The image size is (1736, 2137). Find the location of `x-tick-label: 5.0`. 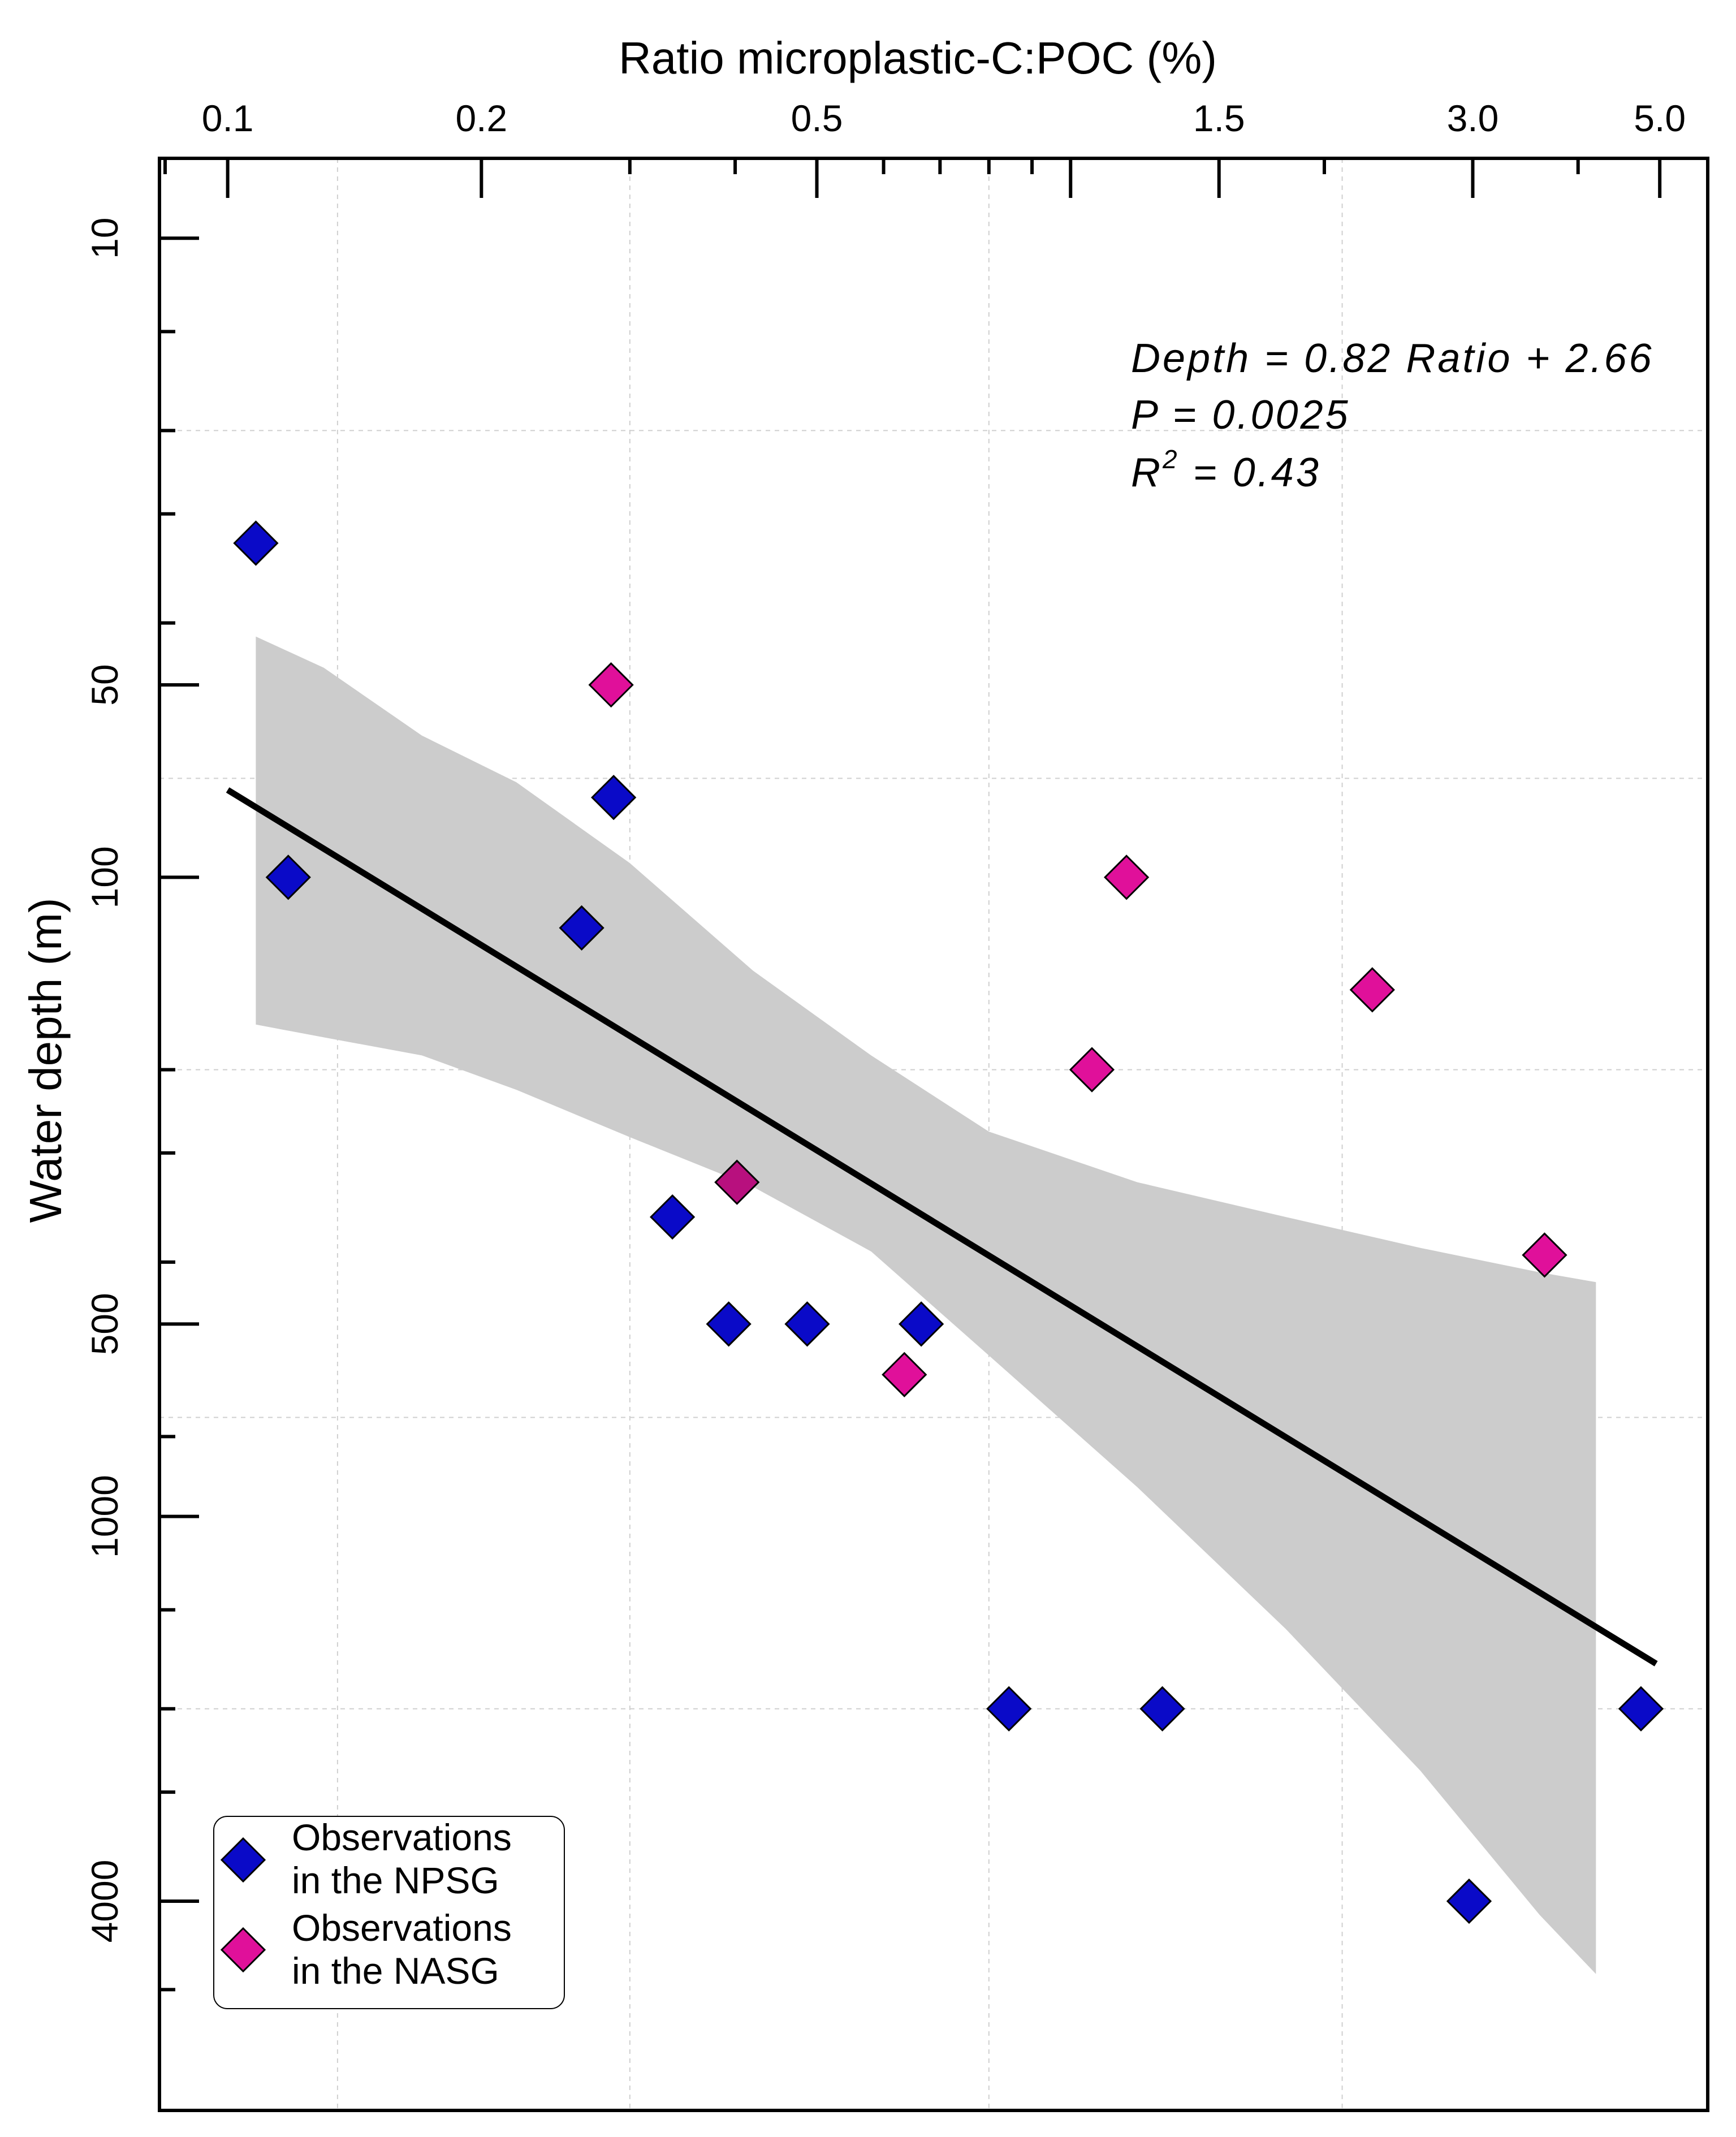

x-tick-label: 5.0 is located at coordinates (1660, 118).